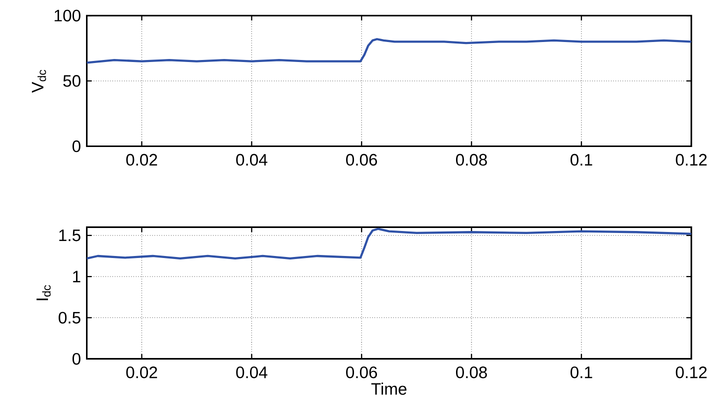 This screenshot has height=413, width=713. Describe the element at coordinates (69, 318) in the screenshot. I see `y-tick-label: 0.5` at that location.